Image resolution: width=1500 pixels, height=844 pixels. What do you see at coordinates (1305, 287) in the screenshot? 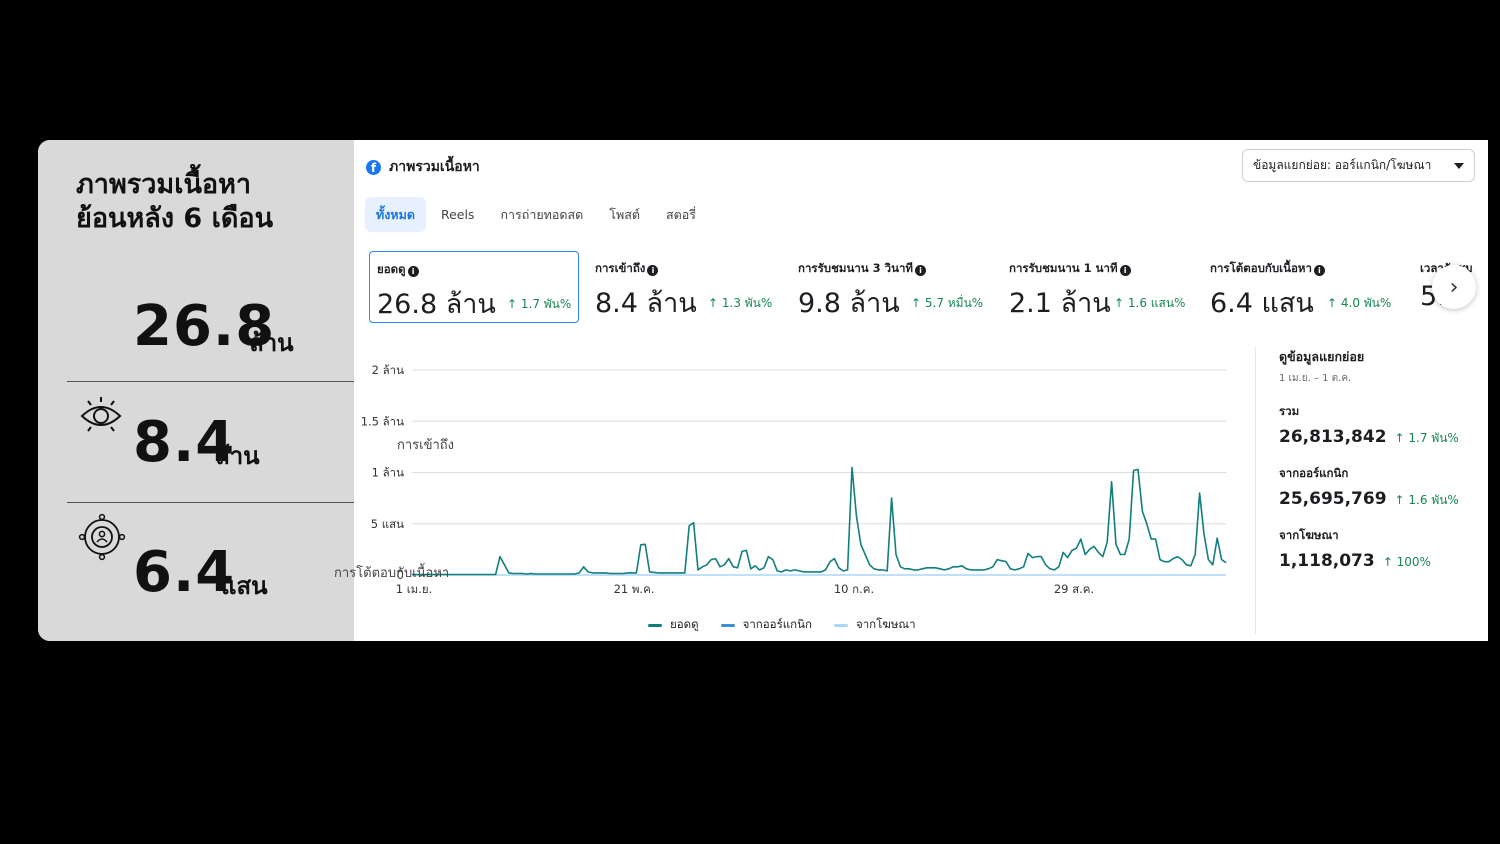
I see `metric-card-interactions: การโต้ตอบกับเนื้อหา i 6.4 แสน ↑ 4.0 พัน%` at bounding box center [1305, 287].